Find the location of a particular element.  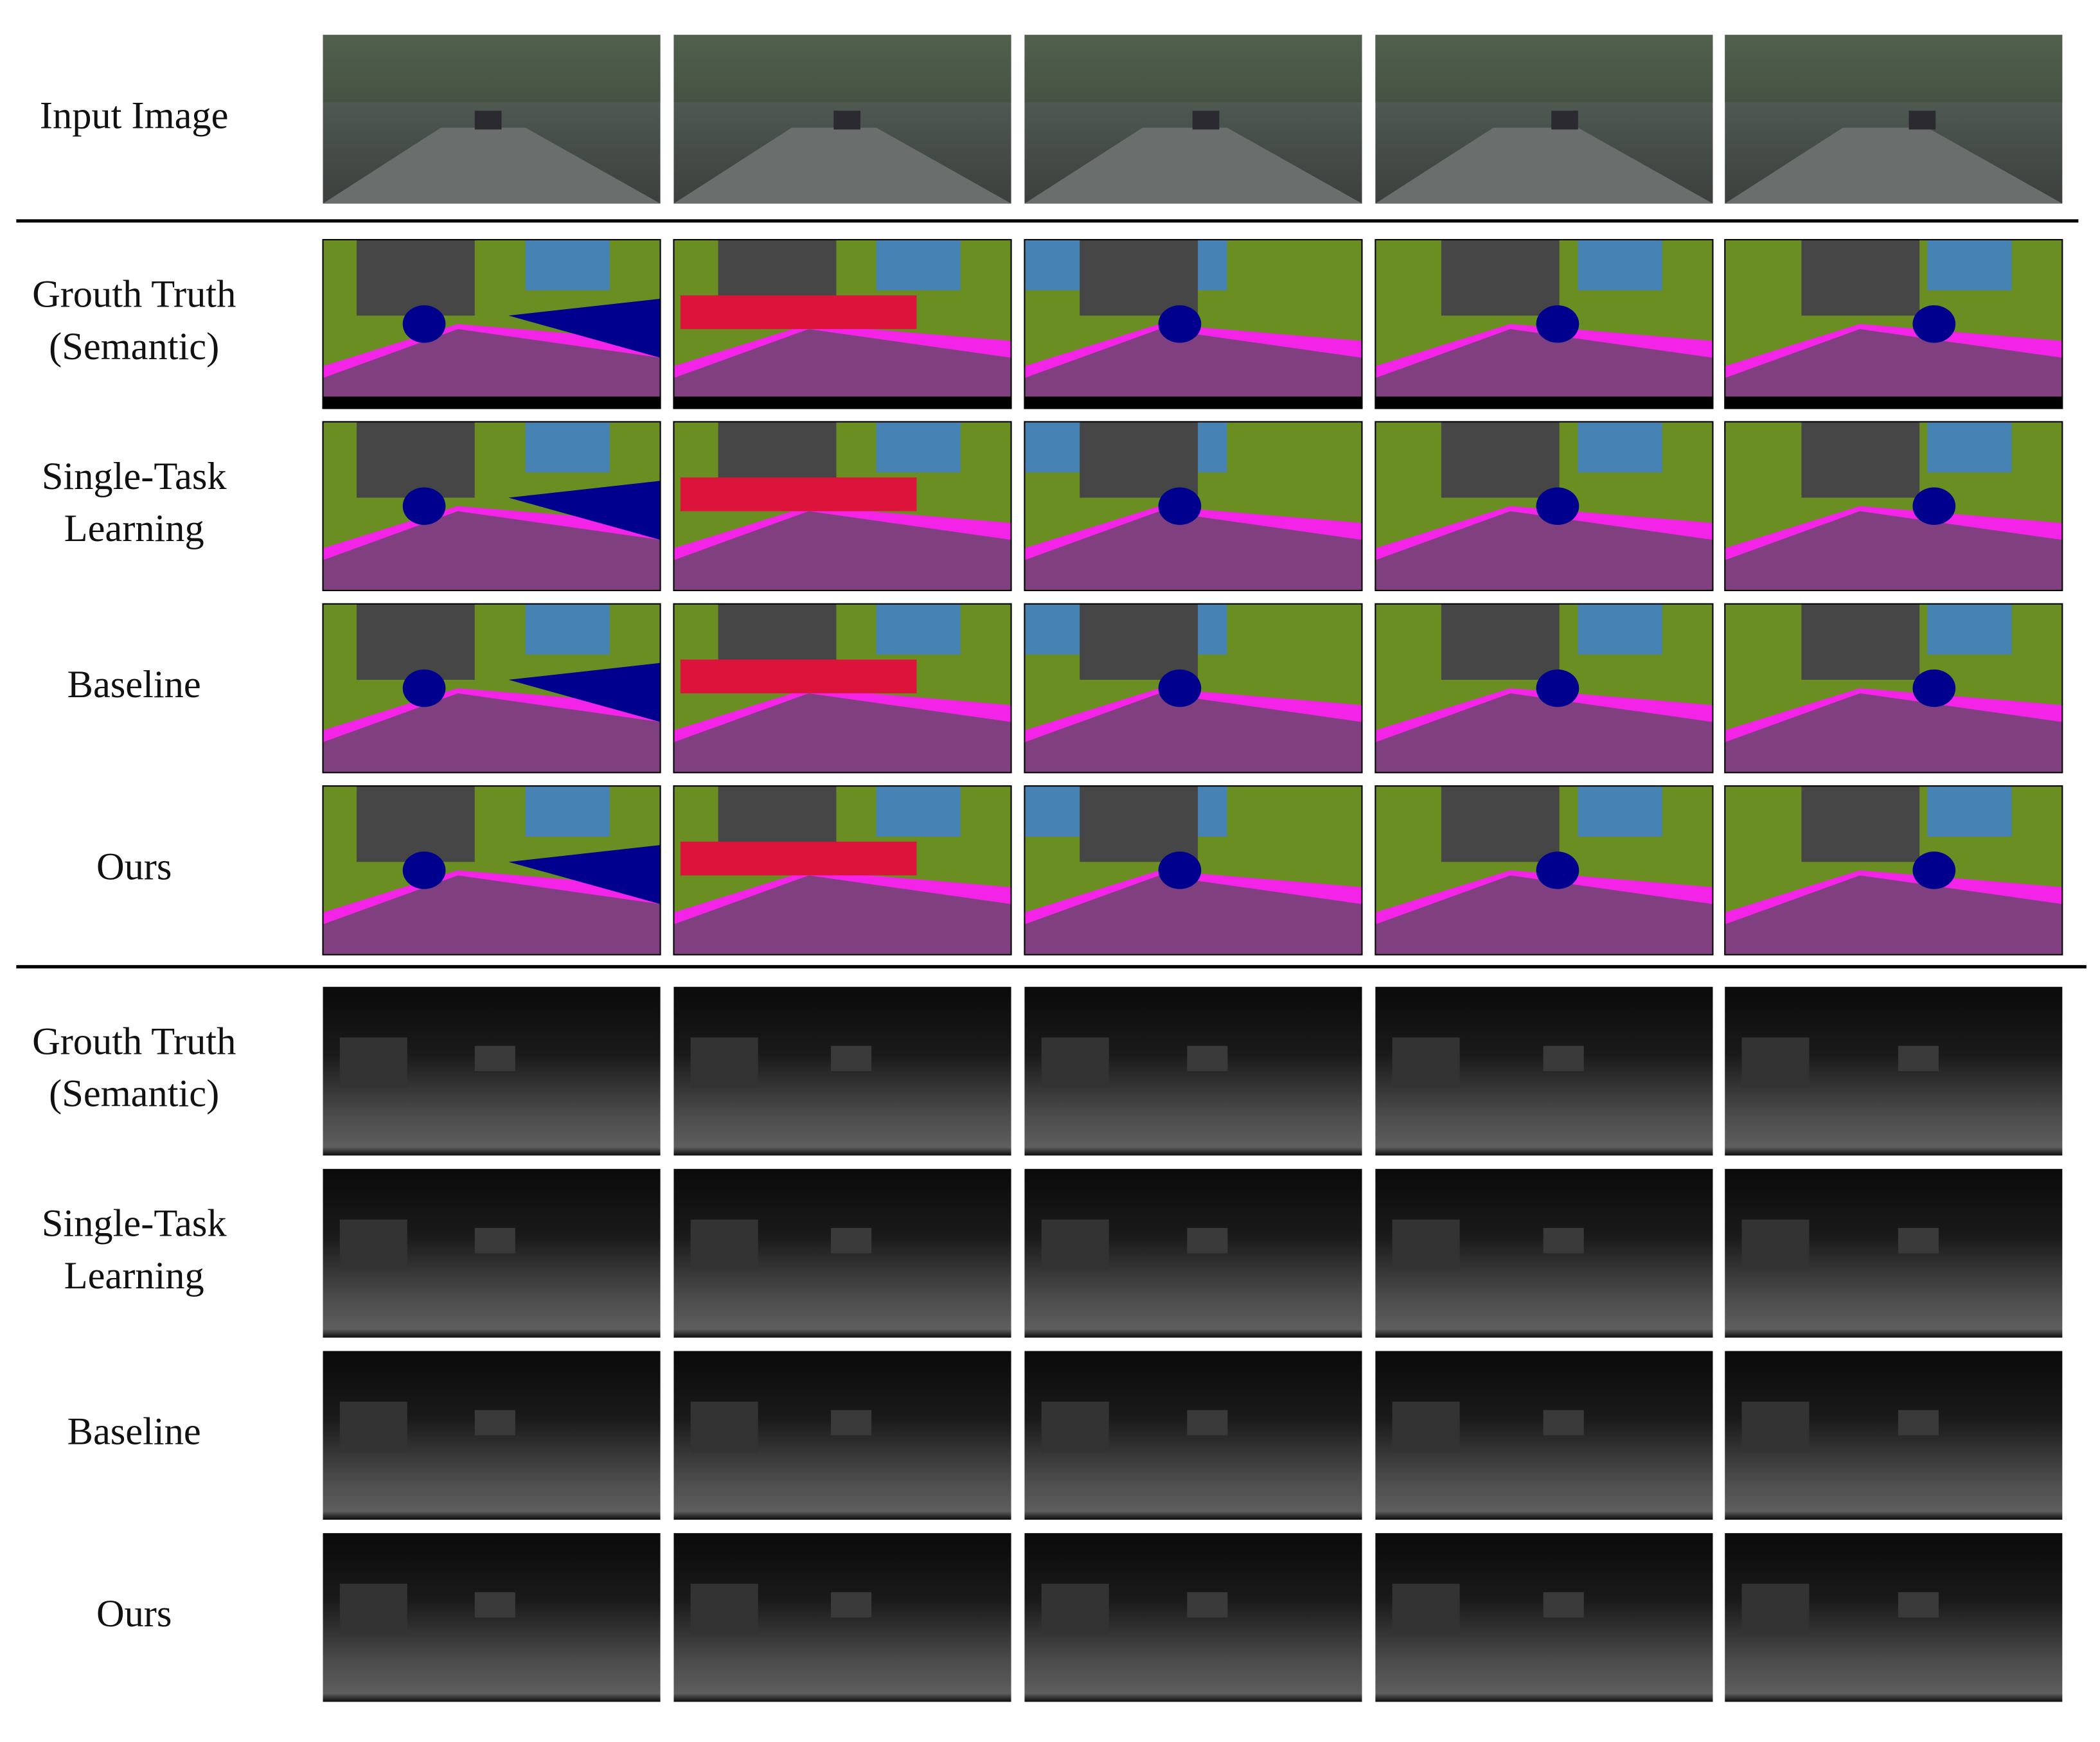

row-label: Grouth Truth is located at coordinates (134, 1041).